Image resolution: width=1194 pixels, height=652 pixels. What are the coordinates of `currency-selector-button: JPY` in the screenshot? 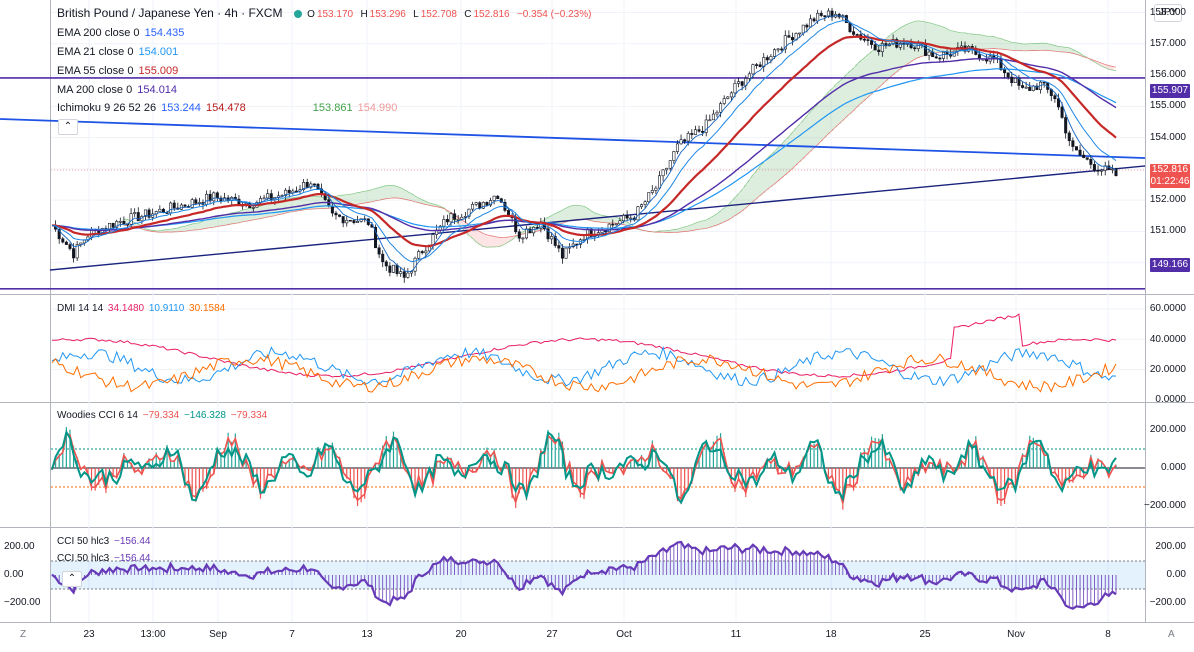 It's located at (1168, 13).